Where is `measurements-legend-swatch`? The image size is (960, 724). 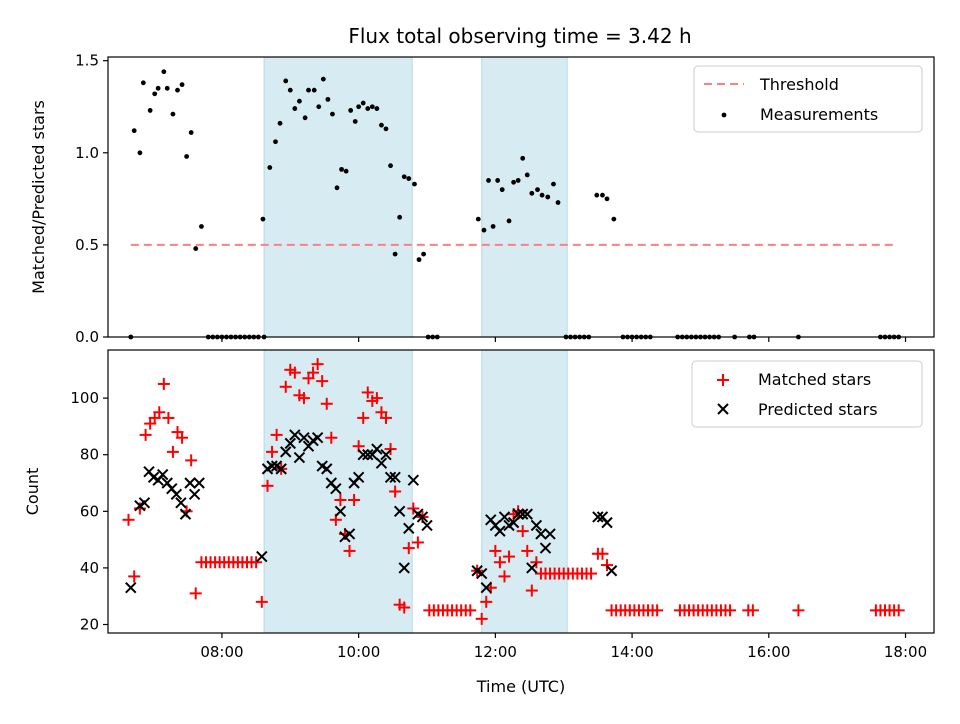 measurements-legend-swatch is located at coordinates (724, 115).